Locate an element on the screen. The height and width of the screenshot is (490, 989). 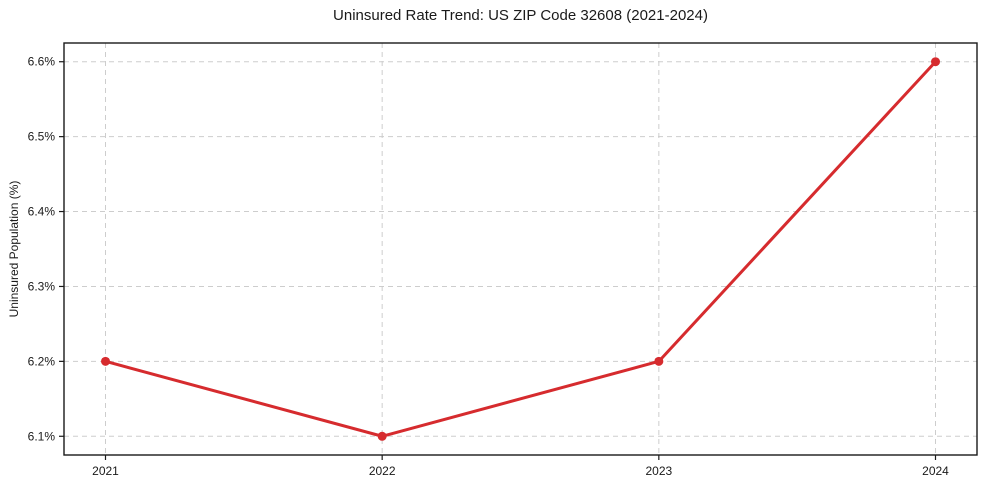
y-tick-label: 6.6% is located at coordinates (42, 62).